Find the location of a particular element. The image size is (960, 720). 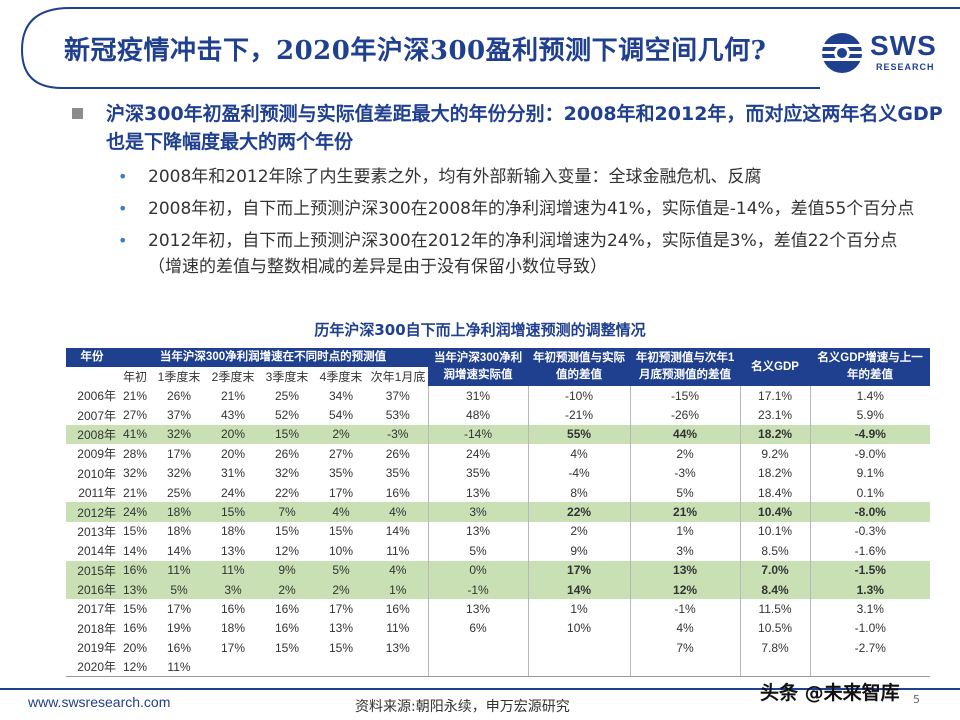

header-gdp: 名义GDP is located at coordinates (775, 367).